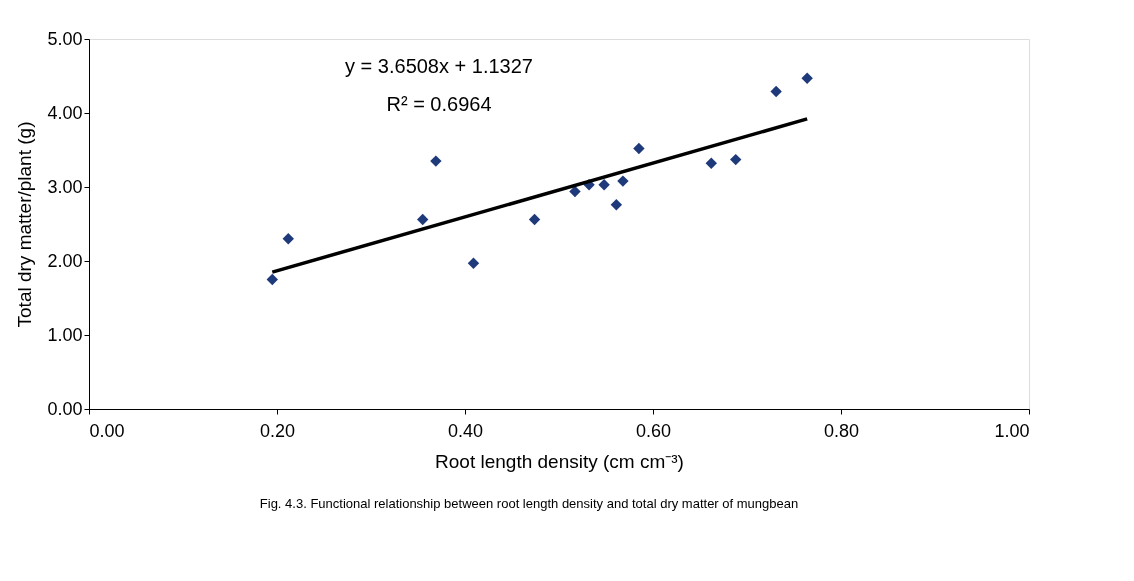 Image resolution: width=1134 pixels, height=581 pixels. I want to click on x-tick-label: 0.80, so click(841, 430).